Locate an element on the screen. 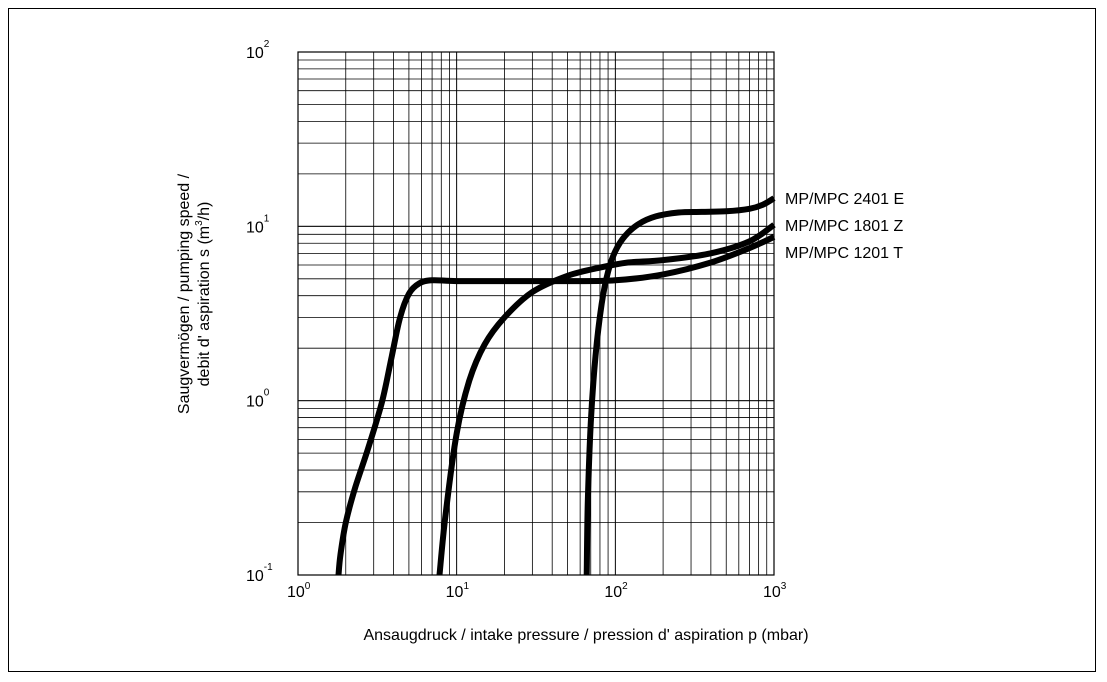  series-label: MP/MPC 2401 E is located at coordinates (844, 199).